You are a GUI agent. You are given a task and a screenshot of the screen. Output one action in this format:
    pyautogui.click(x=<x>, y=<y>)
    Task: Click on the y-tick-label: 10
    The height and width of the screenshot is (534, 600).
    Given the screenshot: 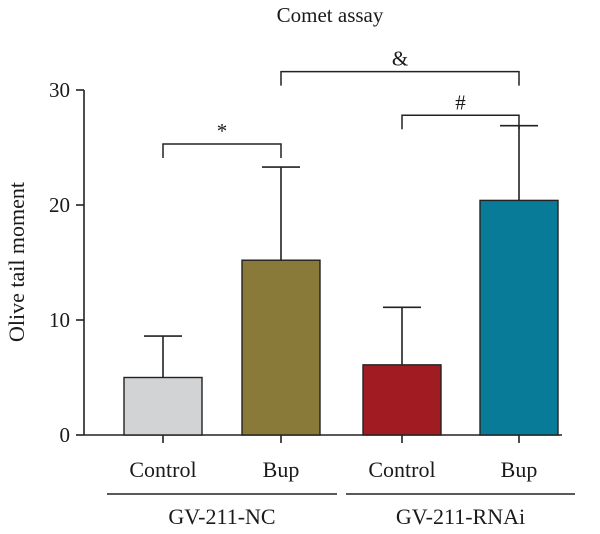 What is the action you would take?
    pyautogui.click(x=59, y=320)
    